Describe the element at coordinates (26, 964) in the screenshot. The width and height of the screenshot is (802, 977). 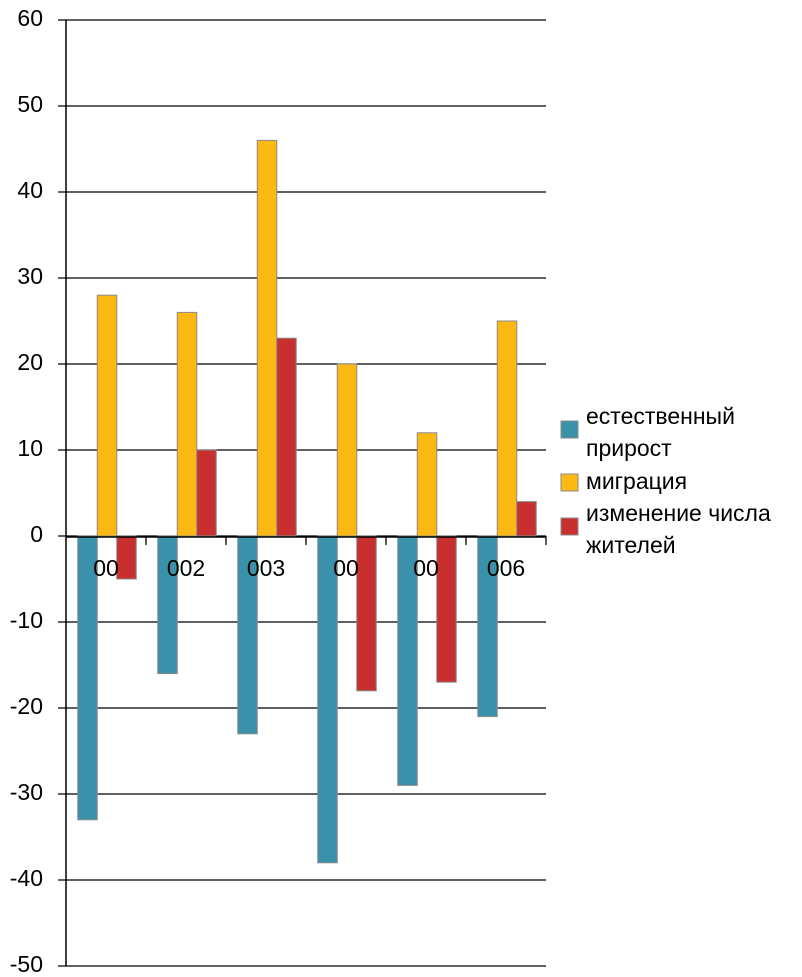
I see `y-tick-label: -50` at that location.